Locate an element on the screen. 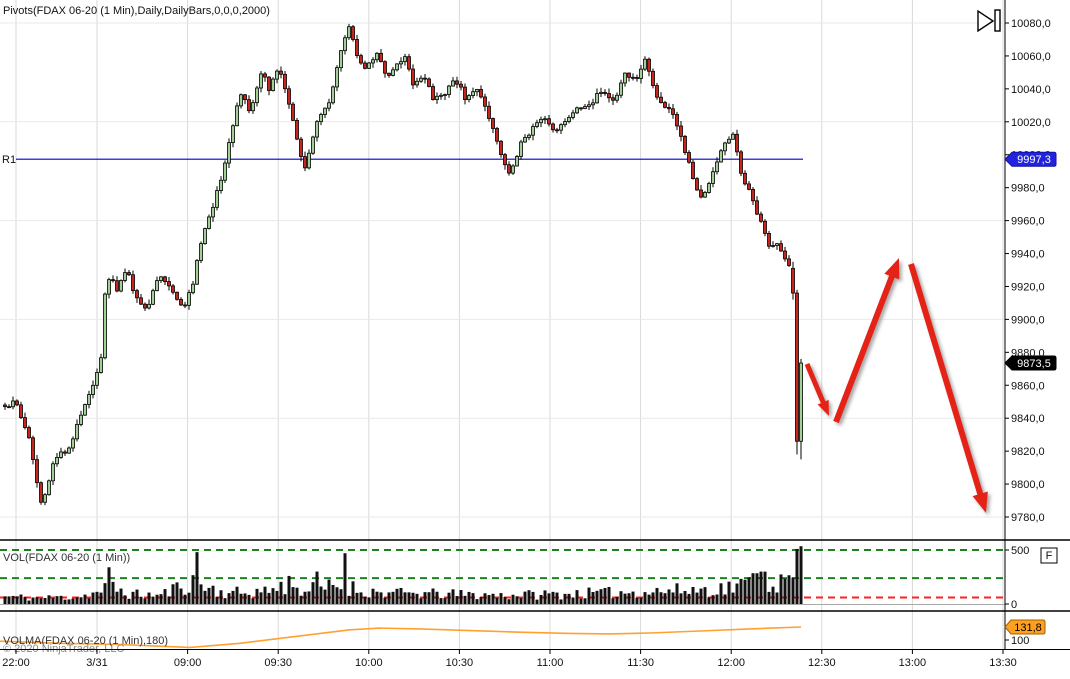 Image resolution: width=1070 pixels, height=679 pixels. volma-tick-label: 100 is located at coordinates (1020, 641).